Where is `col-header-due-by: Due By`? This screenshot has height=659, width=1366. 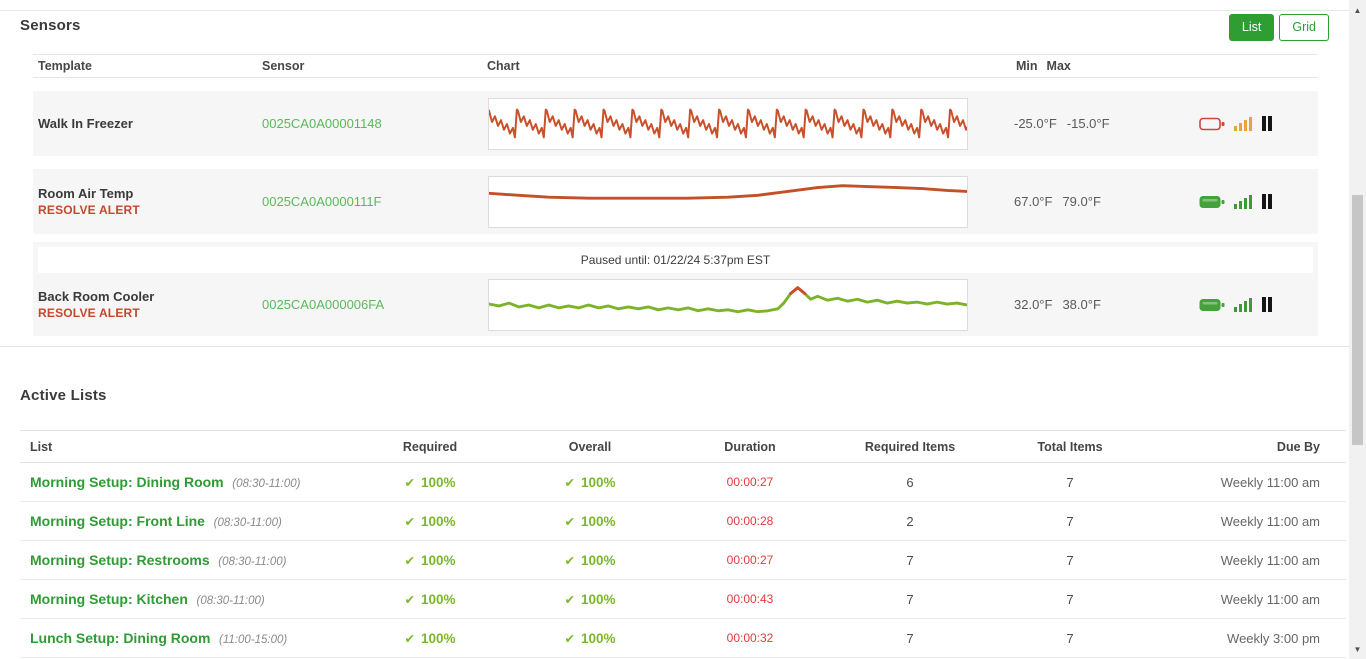
col-header-due-by: Due By is located at coordinates (1298, 446).